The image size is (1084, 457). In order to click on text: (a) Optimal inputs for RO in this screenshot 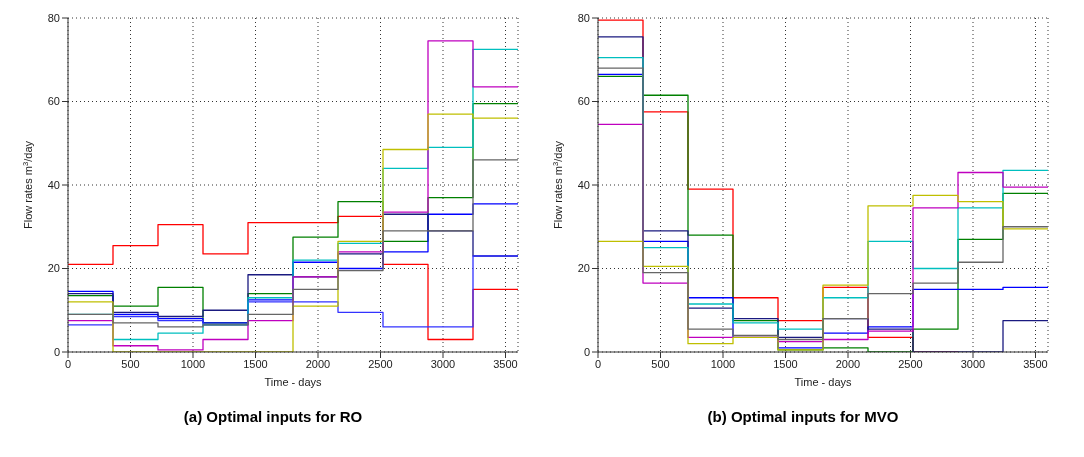, I will do `click(273, 416)`.